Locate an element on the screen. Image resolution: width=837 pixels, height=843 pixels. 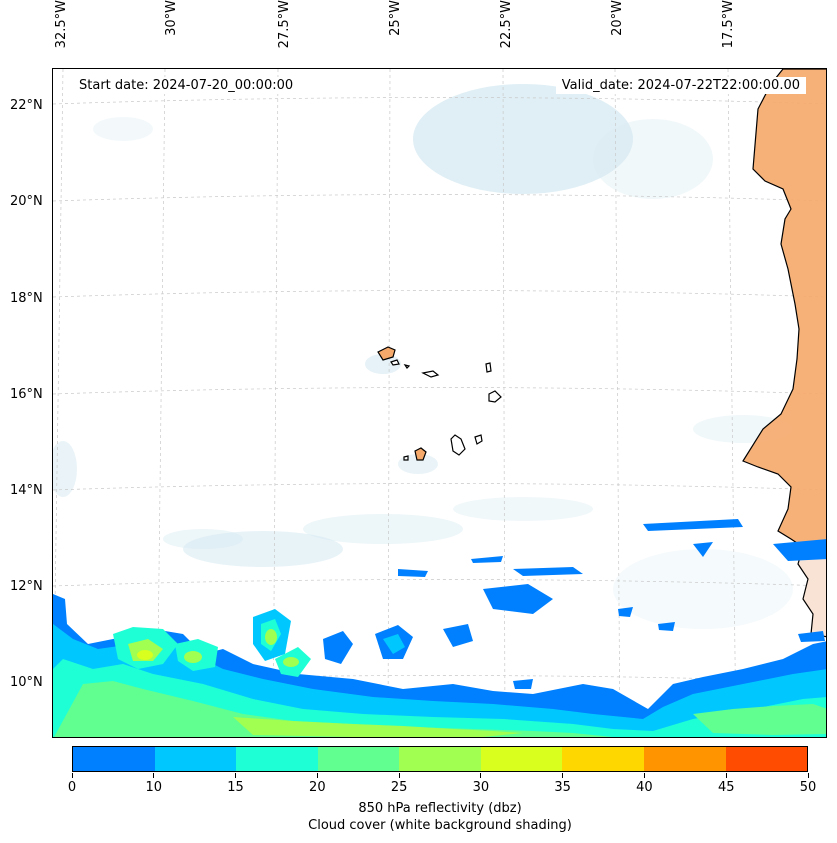
lon-label-20w: 20°W is located at coordinates (617, 18).